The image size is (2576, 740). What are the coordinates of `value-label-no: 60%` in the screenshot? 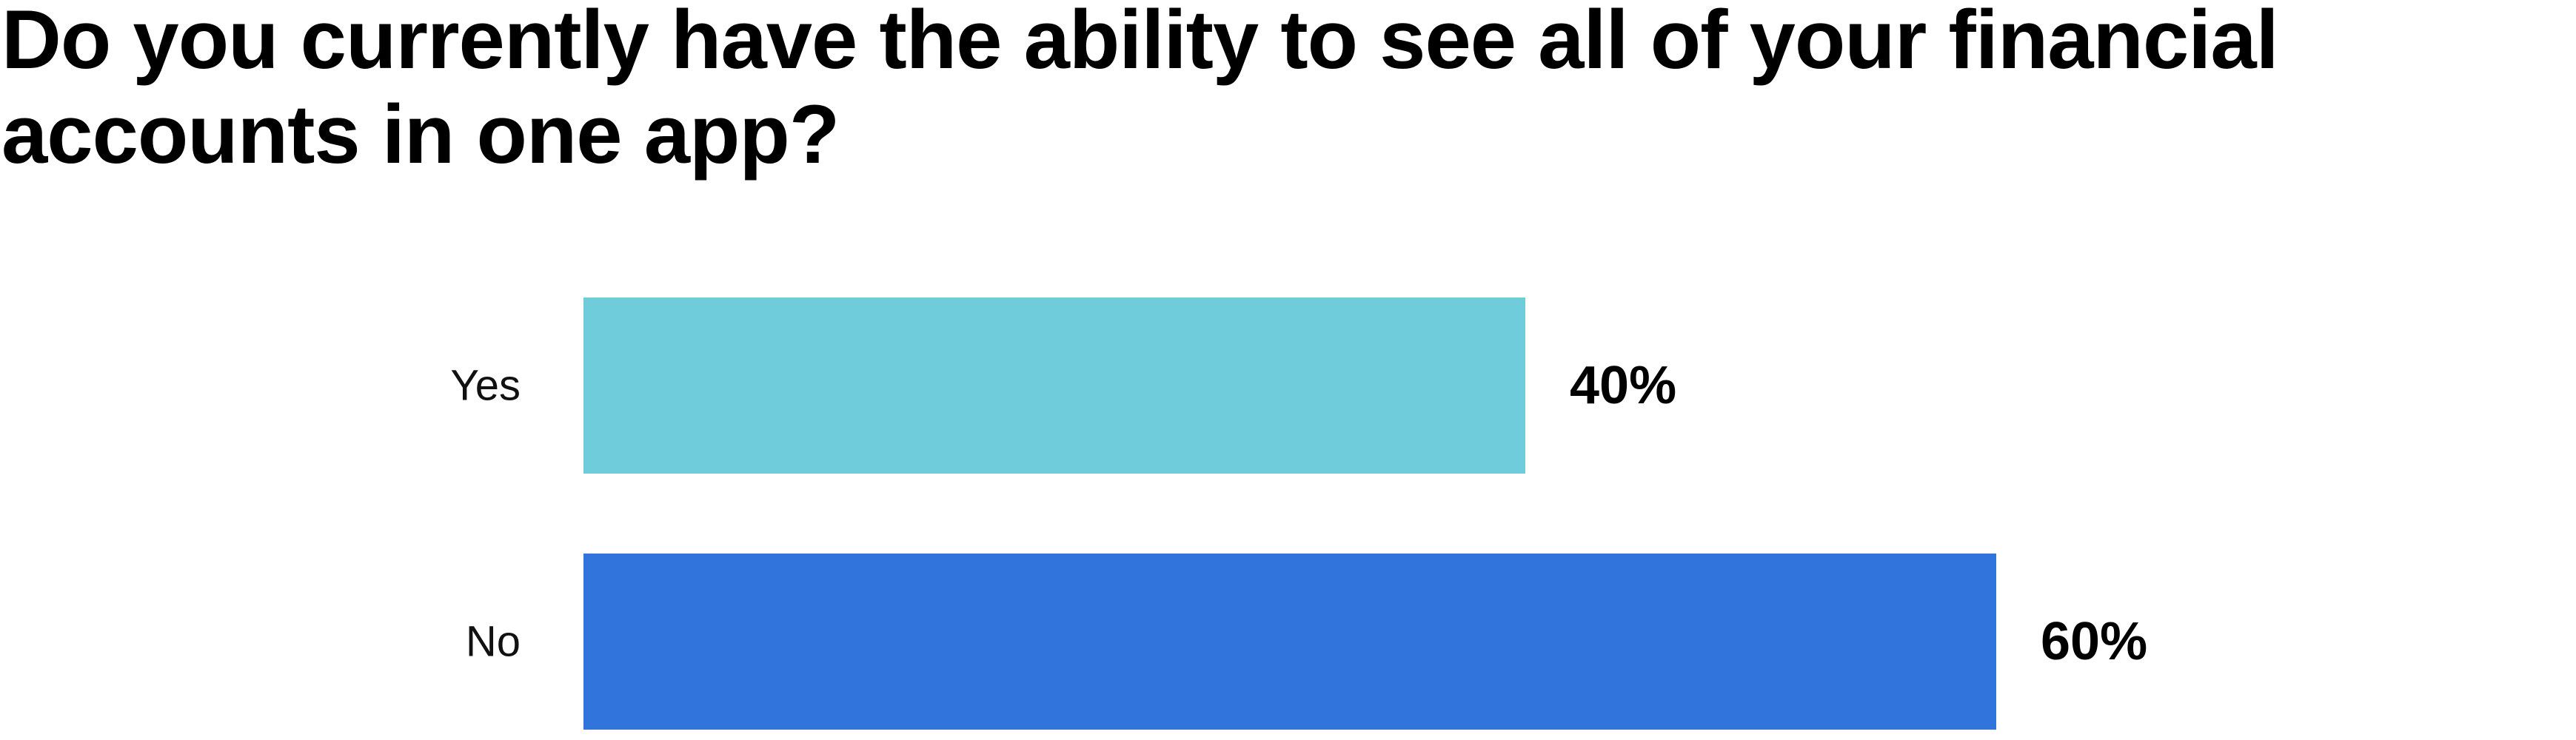 It's located at (2094, 641).